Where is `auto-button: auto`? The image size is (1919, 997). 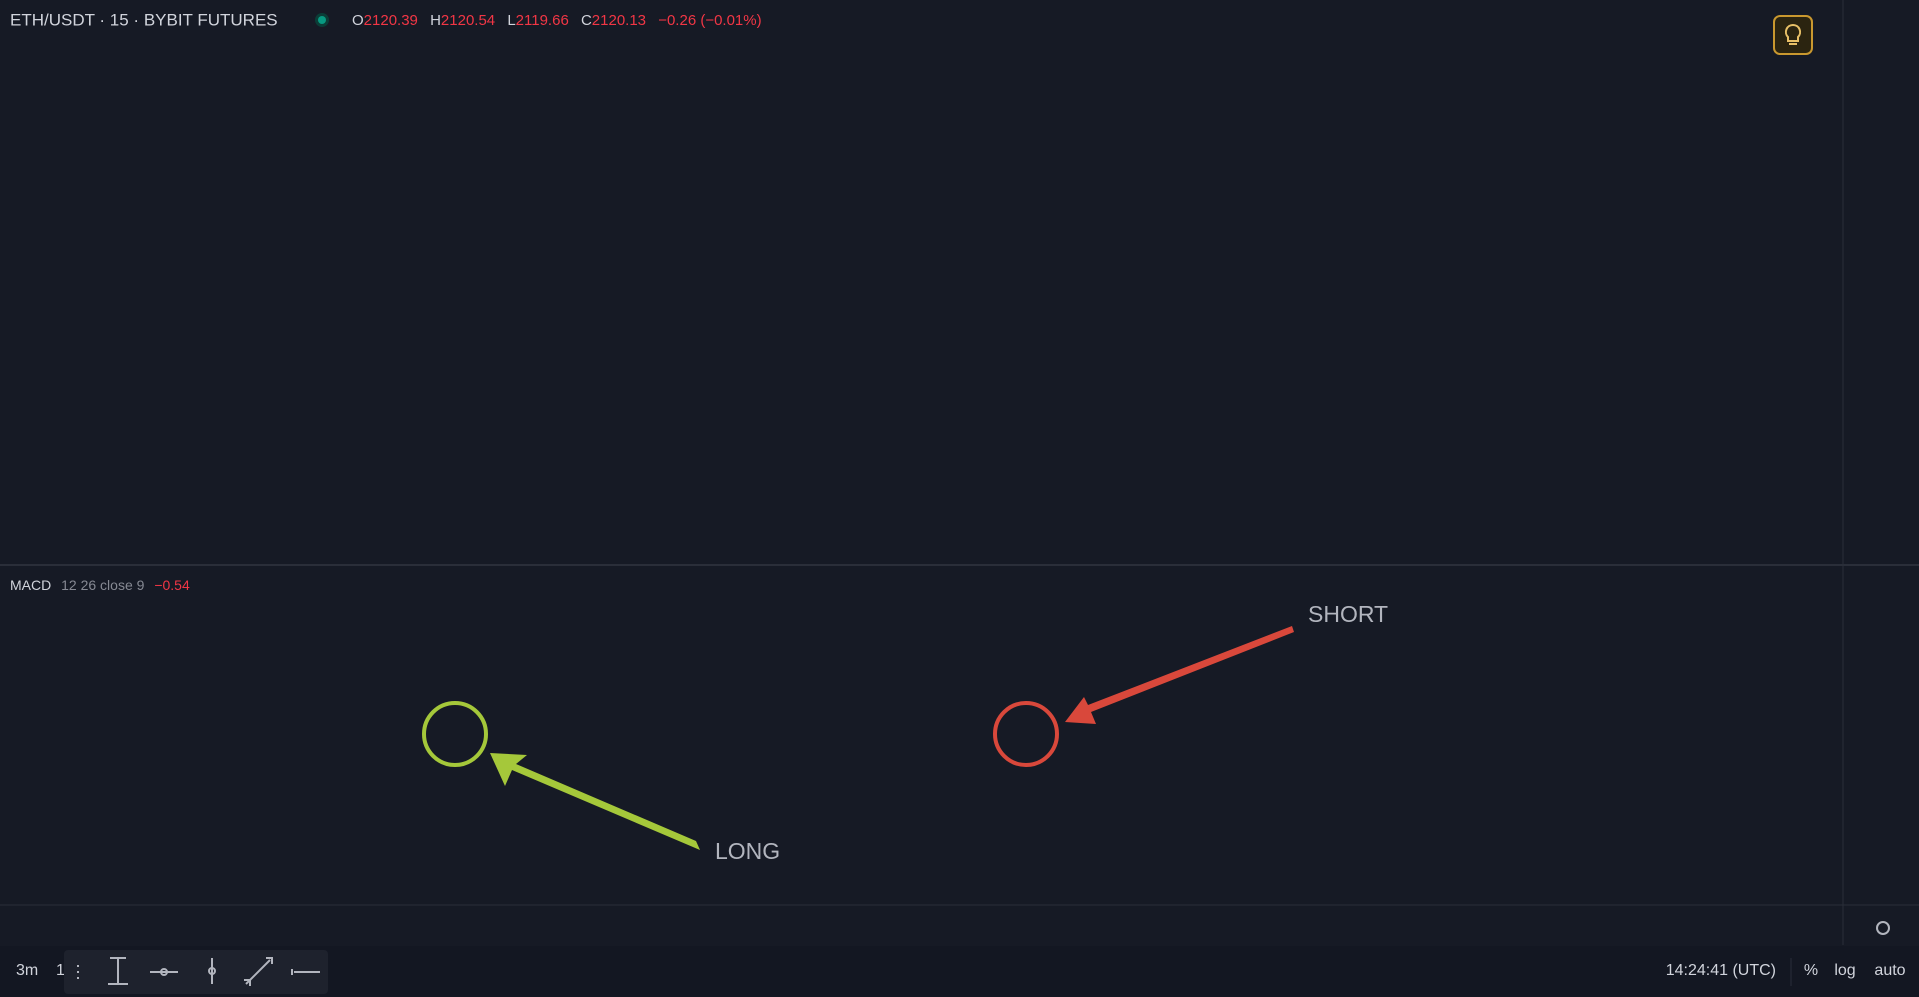
auto-button: auto is located at coordinates (1889, 970).